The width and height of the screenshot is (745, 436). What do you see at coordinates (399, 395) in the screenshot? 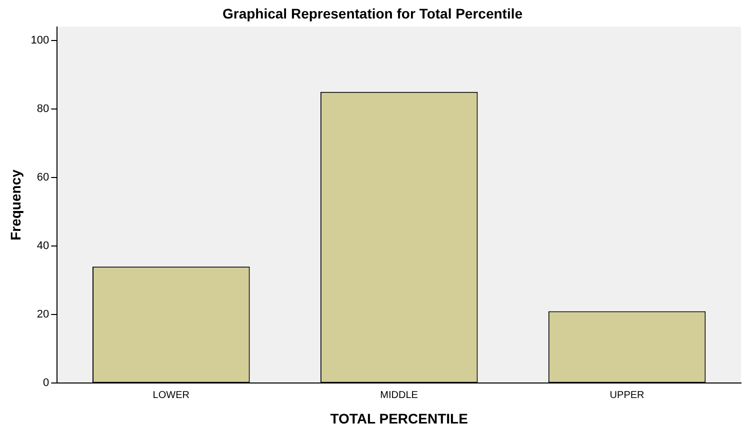
I see `x-tick-label: MIDDLE` at bounding box center [399, 395].